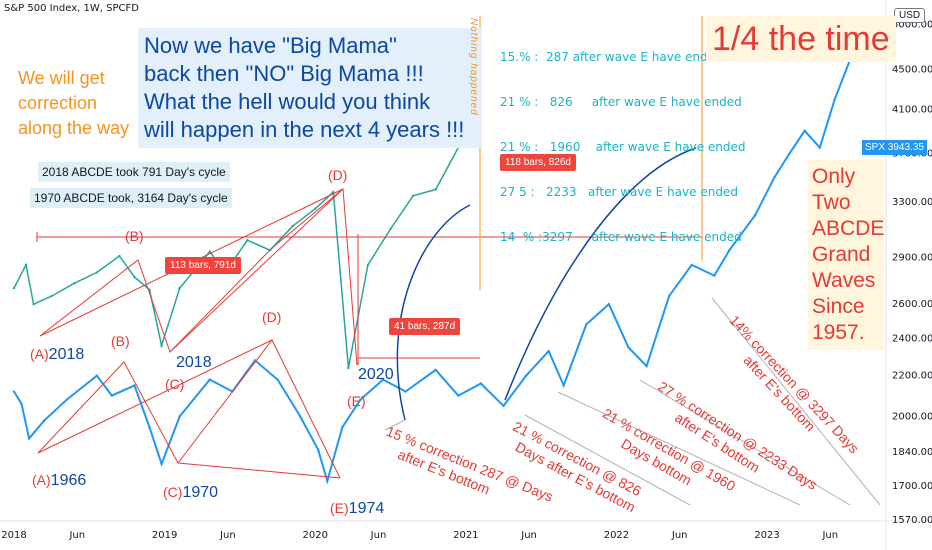  Describe the element at coordinates (623, 147) in the screenshot. I see `wave-e-item: 21 % : 1960 after wave E have ended` at that location.